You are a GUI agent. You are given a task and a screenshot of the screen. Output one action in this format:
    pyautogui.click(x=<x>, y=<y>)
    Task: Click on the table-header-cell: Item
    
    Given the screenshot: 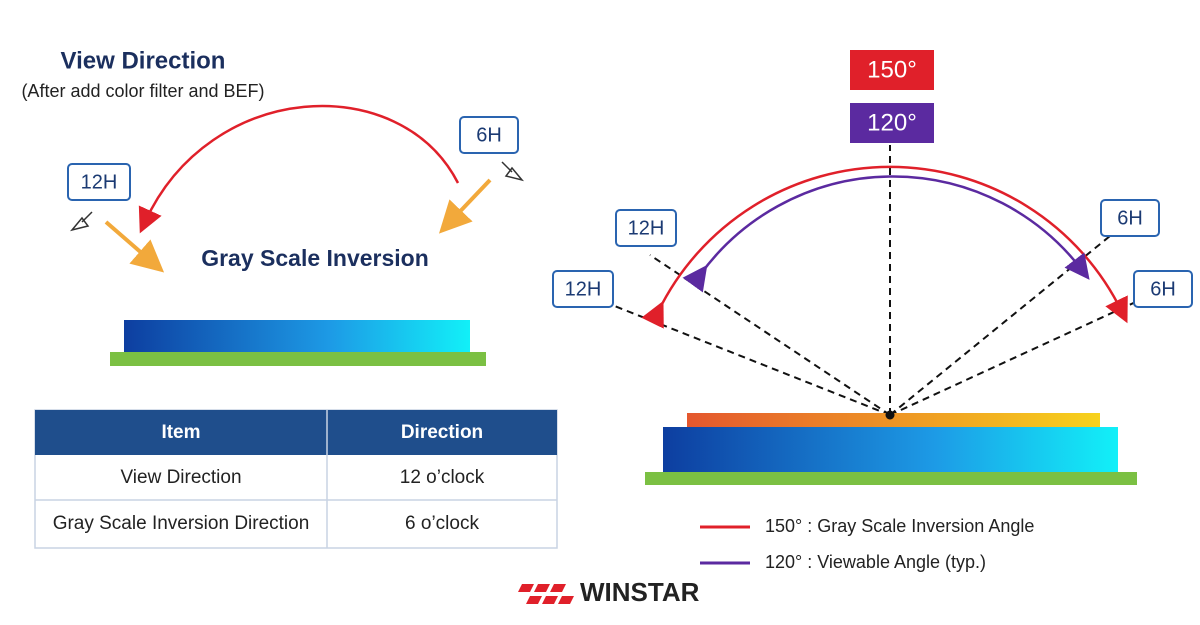 What is the action you would take?
    pyautogui.click(x=180, y=432)
    